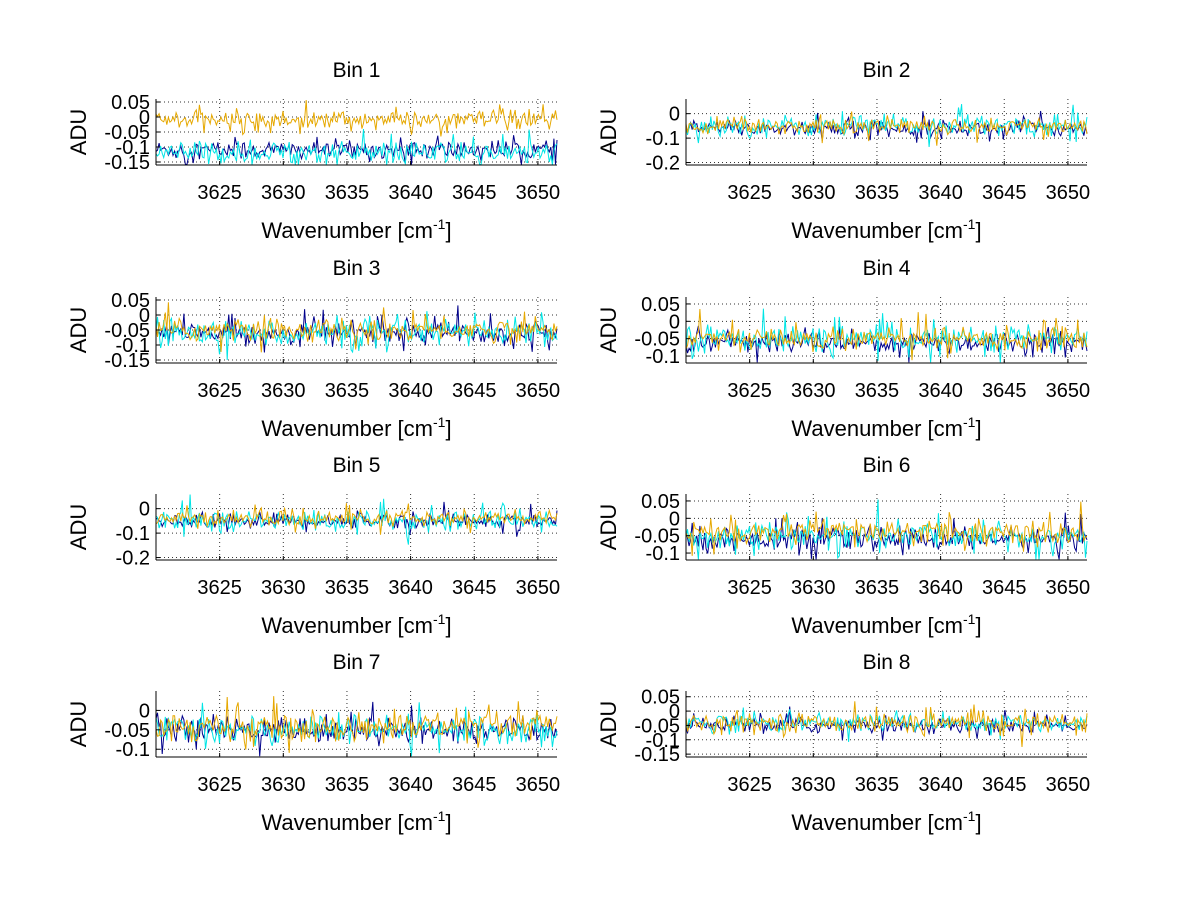  What do you see at coordinates (357, 70) in the screenshot?
I see `subplot-title: Bin 1` at bounding box center [357, 70].